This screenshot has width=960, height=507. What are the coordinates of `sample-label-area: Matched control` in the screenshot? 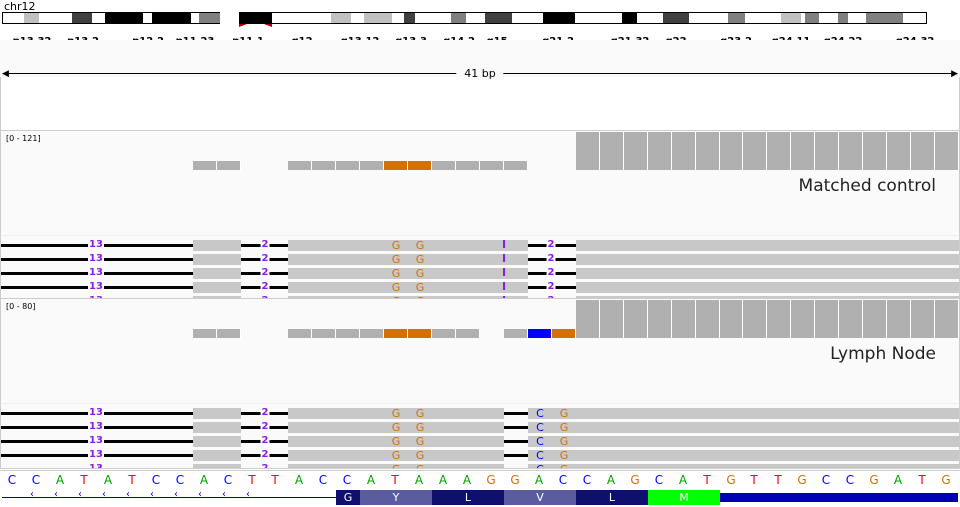 It's located at (480, 203).